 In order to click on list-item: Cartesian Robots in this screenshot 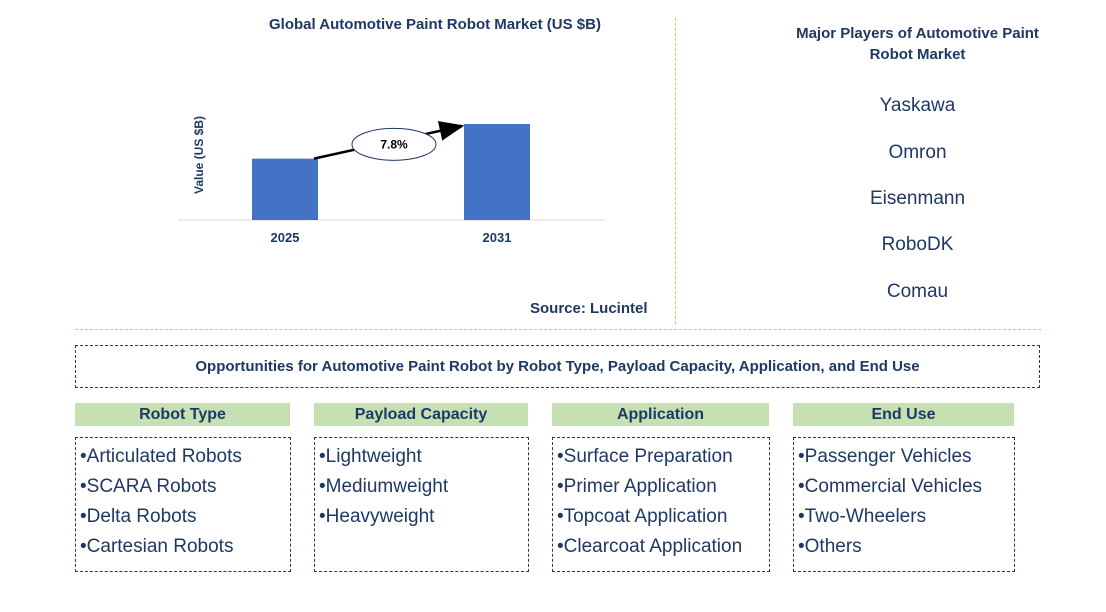, I will do `click(185, 547)`.